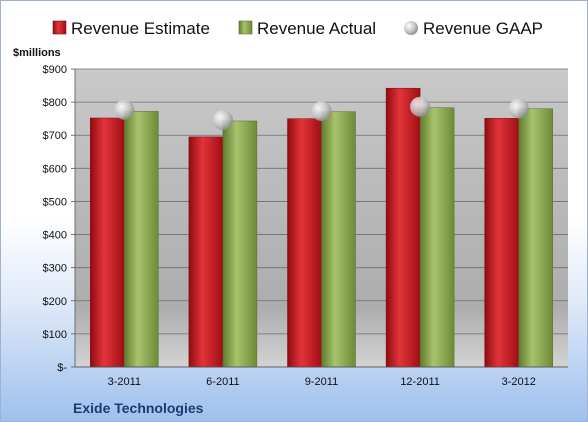 The image size is (588, 422). I want to click on y-axis-unit-label: $millions, so click(37, 53).